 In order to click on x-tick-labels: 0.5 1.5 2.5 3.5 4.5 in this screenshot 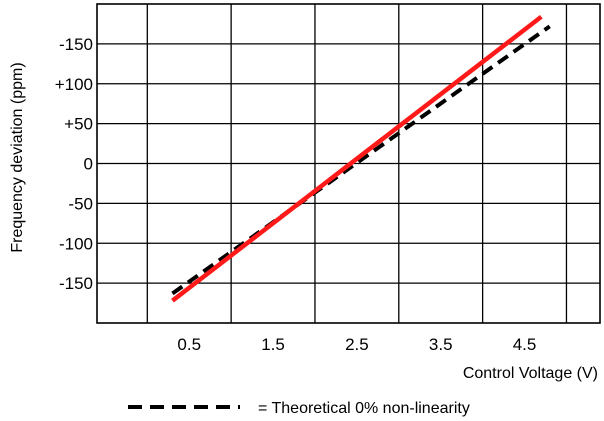, I will do `click(356, 344)`.